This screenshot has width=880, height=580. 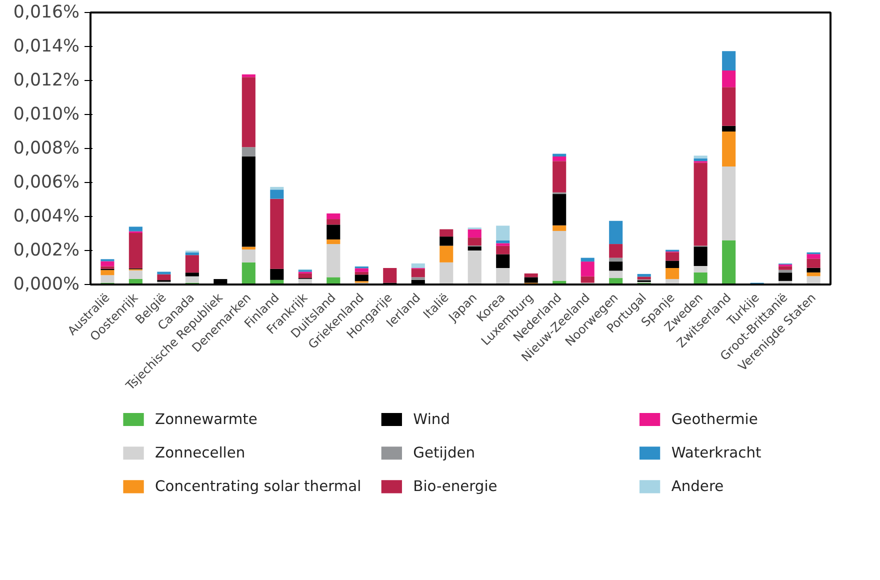 What do you see at coordinates (714, 419) in the screenshot?
I see `legend-label: Geothermie` at bounding box center [714, 419].